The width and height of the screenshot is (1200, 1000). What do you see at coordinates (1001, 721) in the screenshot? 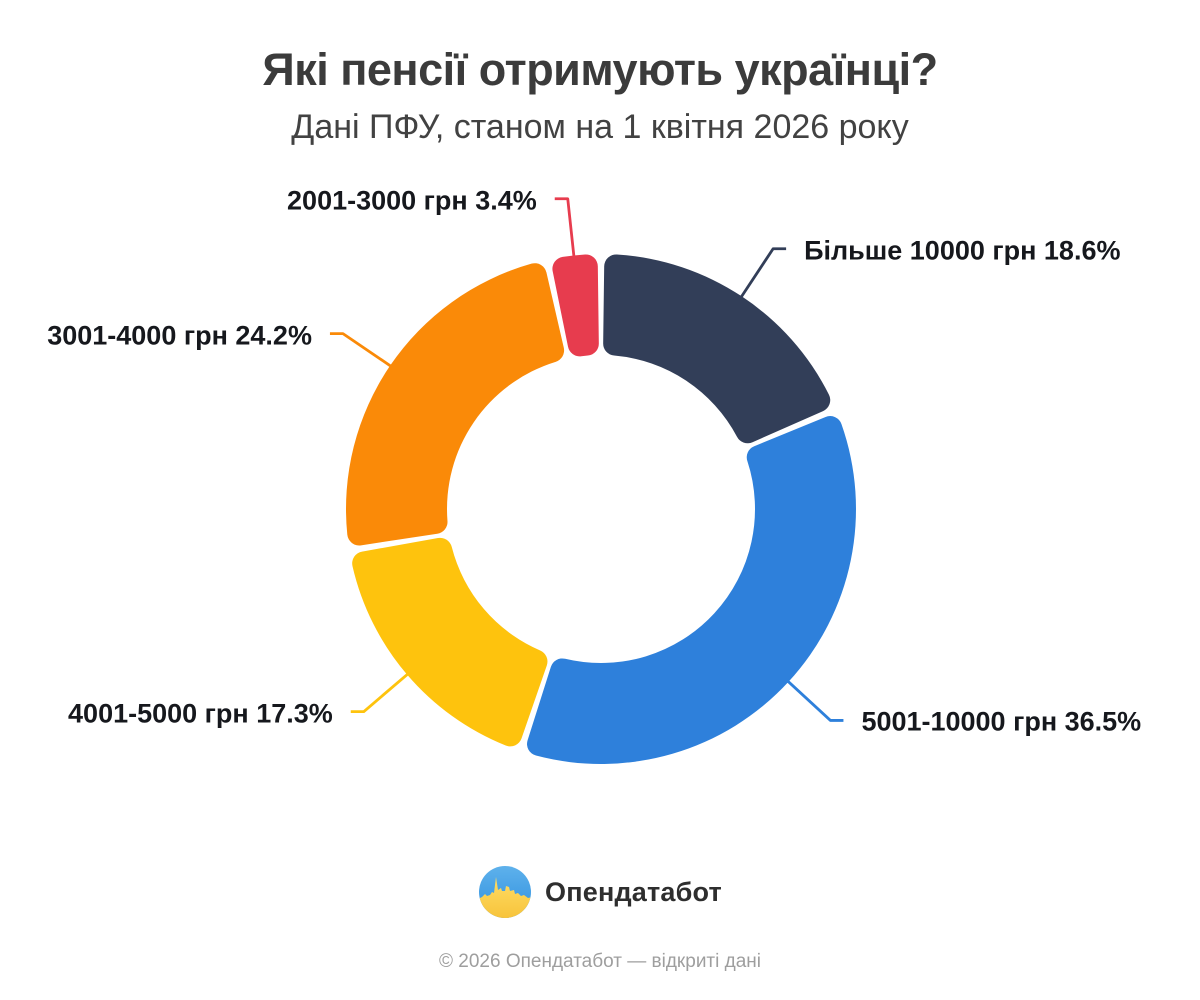
I see `segment-label-5001-10000: 5001-10000 грн 36.5%` at bounding box center [1001, 721].